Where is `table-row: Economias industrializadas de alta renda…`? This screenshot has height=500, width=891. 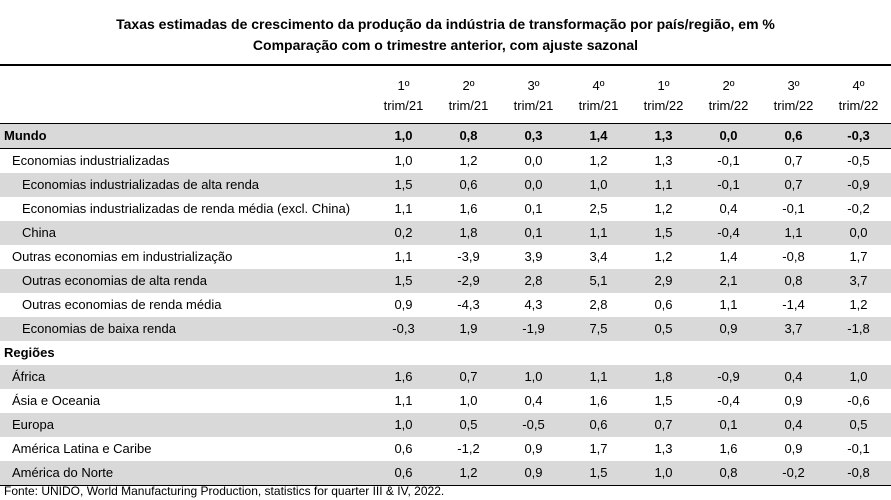 table-row: Economias industrializadas de alta renda… is located at coordinates (445, 185).